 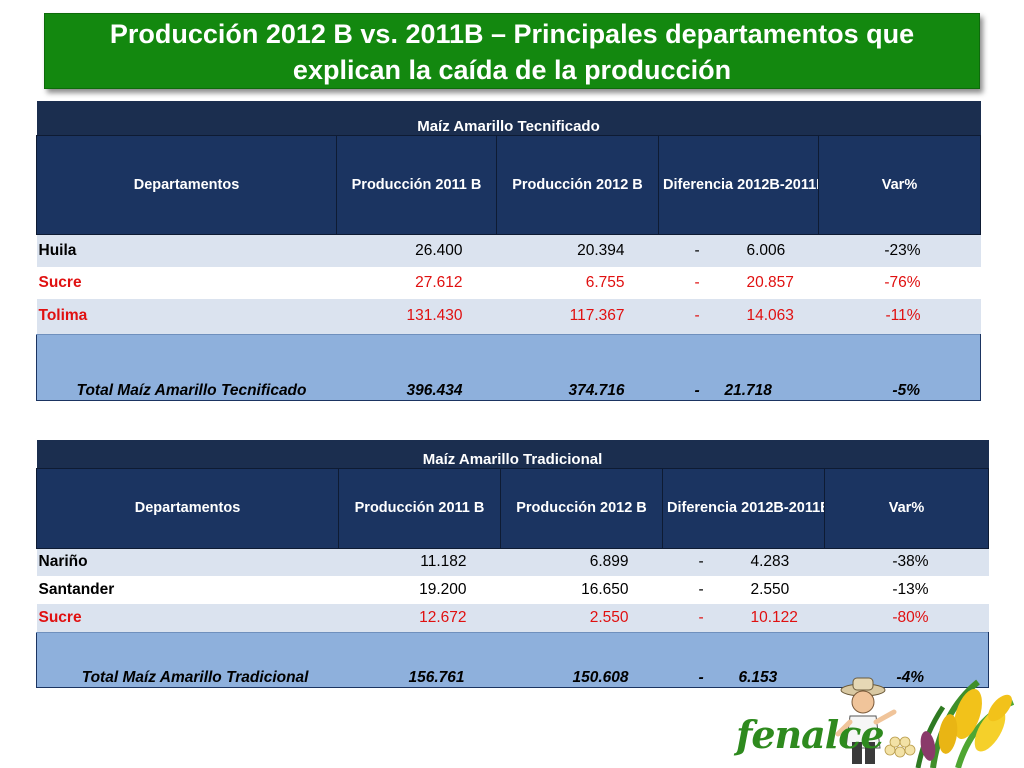 I want to click on cell-produccion-2011: 11.182, so click(x=419, y=562).